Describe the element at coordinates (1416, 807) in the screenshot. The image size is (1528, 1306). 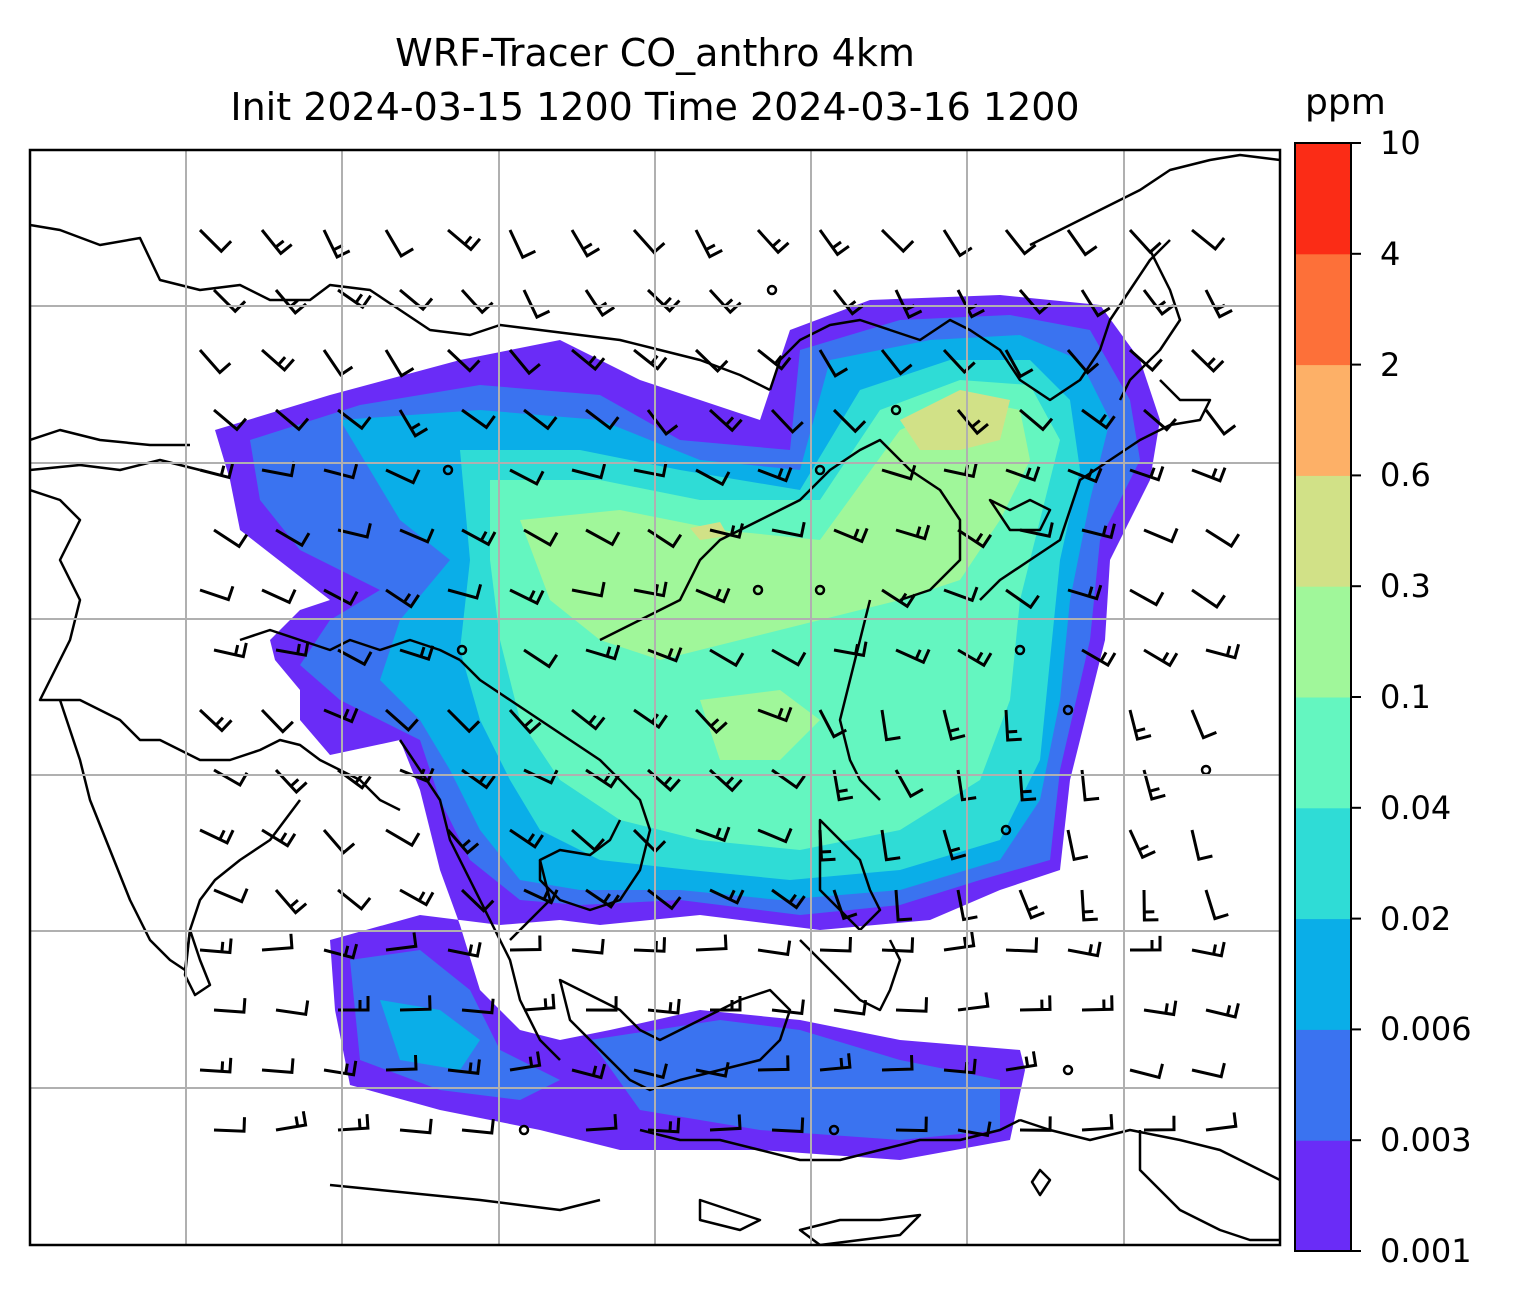
I see `colorbar-tick-label: 0.04` at that location.